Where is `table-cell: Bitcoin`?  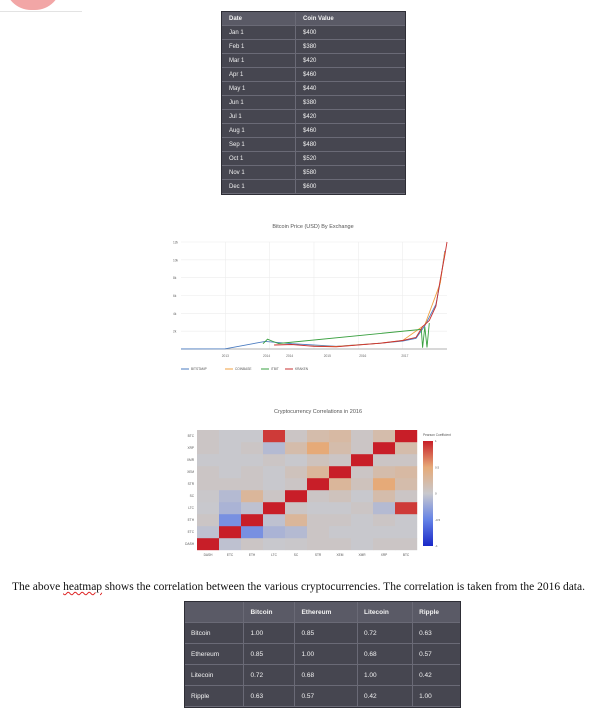 table-cell: Bitcoin is located at coordinates (214, 633).